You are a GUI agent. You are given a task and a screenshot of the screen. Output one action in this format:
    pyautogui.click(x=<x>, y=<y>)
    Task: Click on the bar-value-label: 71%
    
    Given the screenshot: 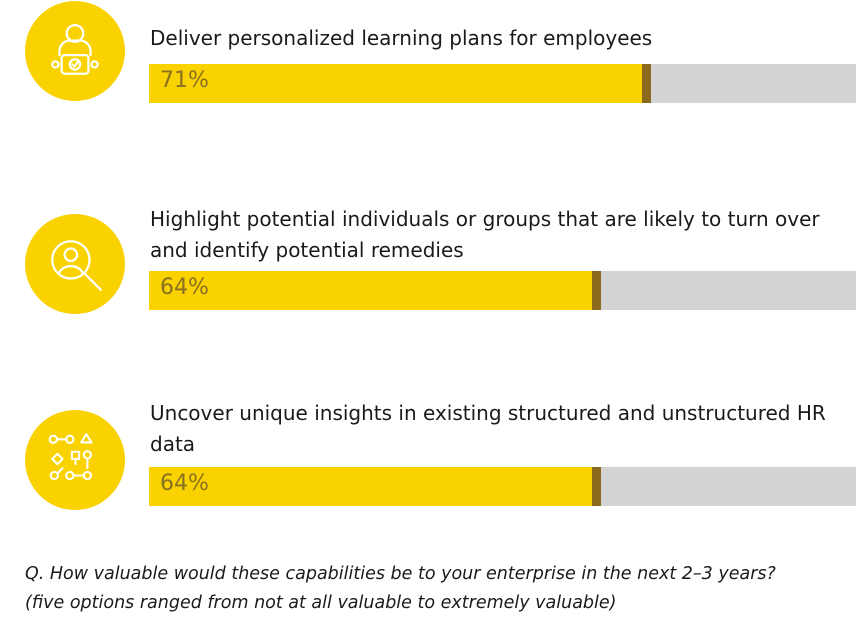 What is the action you would take?
    pyautogui.click(x=184, y=80)
    